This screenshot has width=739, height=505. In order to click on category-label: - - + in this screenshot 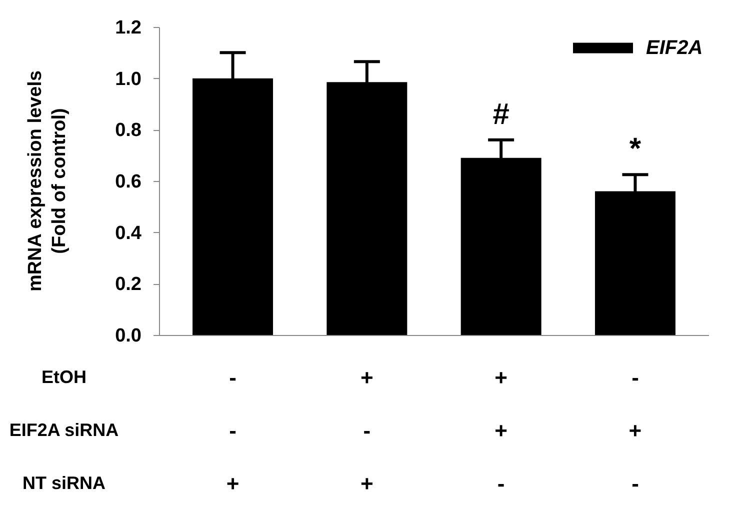, I will do `click(233, 430)`.